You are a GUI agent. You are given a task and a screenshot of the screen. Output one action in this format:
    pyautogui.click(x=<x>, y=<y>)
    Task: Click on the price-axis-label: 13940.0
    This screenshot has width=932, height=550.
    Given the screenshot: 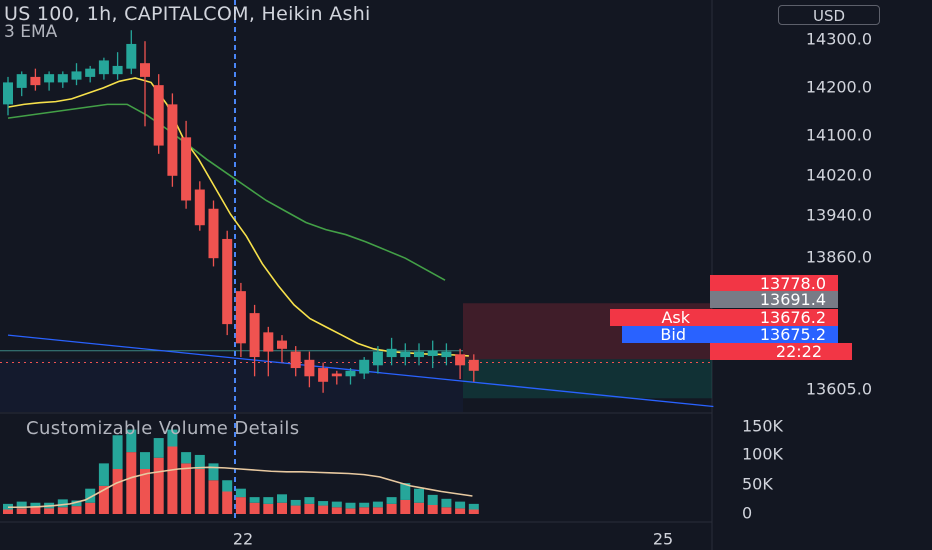 What is the action you would take?
    pyautogui.click(x=839, y=215)
    